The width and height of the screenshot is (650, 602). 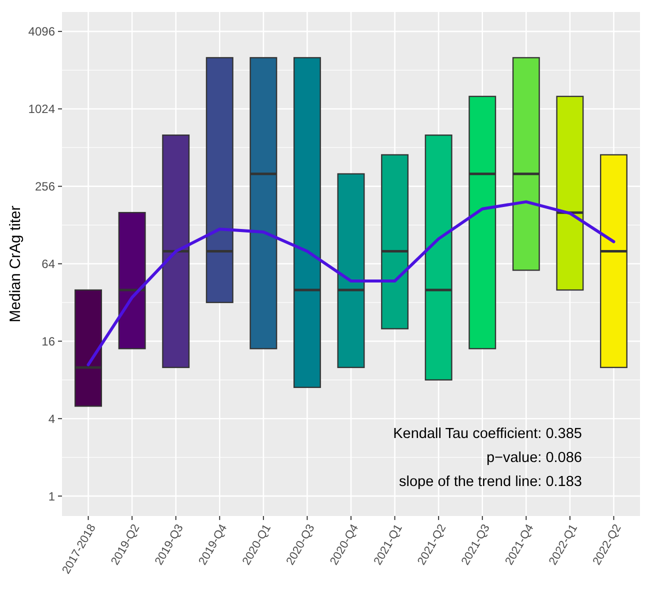 I want to click on y-tick-label: 64, so click(x=49, y=263).